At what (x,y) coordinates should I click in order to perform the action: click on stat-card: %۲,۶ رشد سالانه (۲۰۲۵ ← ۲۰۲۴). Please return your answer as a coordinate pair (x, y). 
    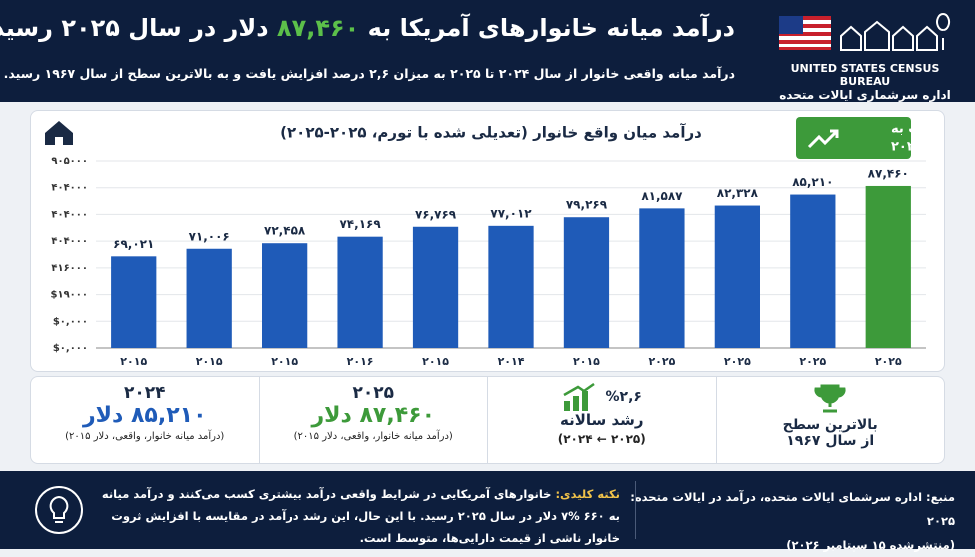
    Looking at the image, I should click on (601, 420).